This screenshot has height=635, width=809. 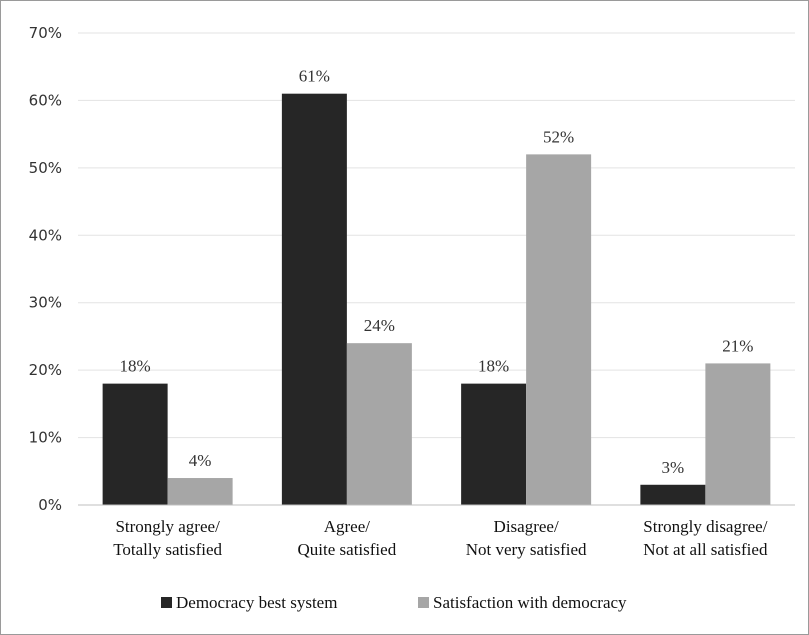 I want to click on category-label: Strongly disagree/, so click(x=705, y=526).